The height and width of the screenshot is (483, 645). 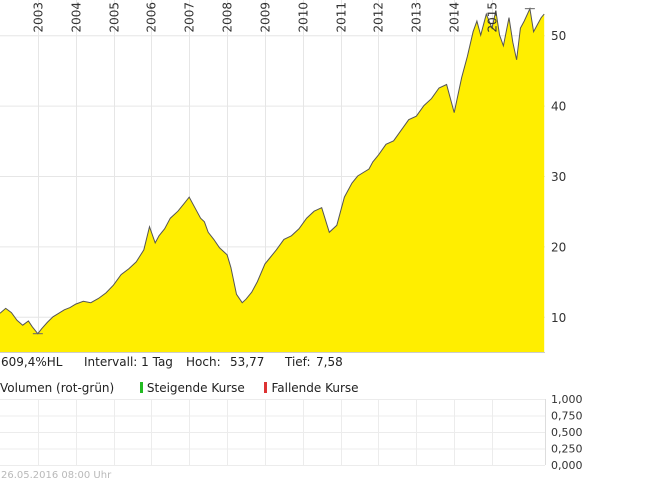 I want to click on x-tick-label: 2003, so click(x=39, y=17).